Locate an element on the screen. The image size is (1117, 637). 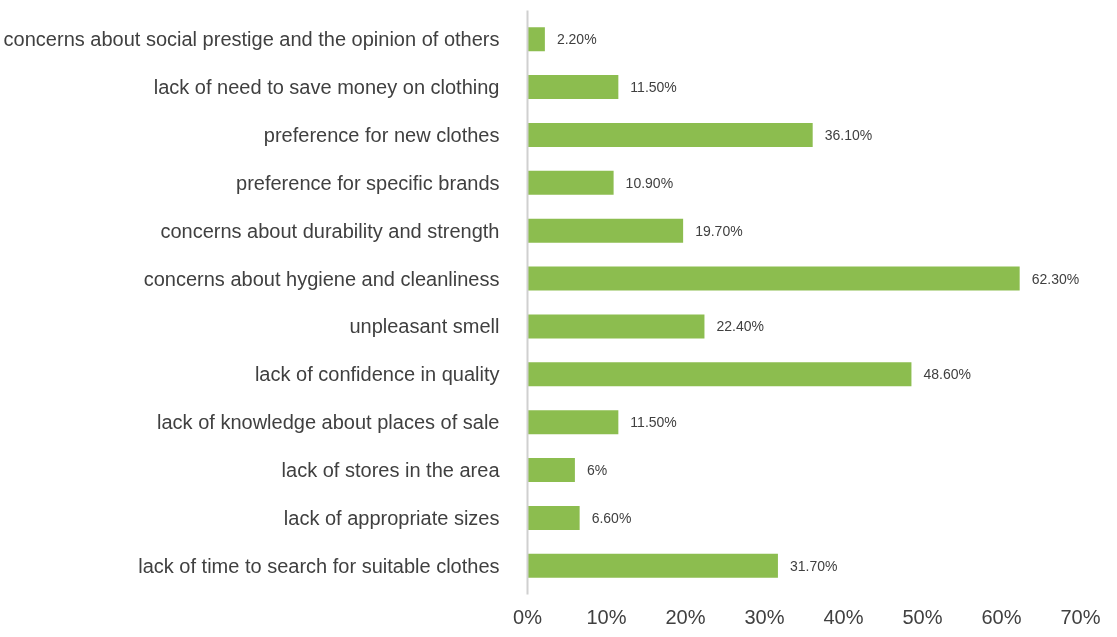
y-tick-label: concerns about durability and strength is located at coordinates (330, 230).